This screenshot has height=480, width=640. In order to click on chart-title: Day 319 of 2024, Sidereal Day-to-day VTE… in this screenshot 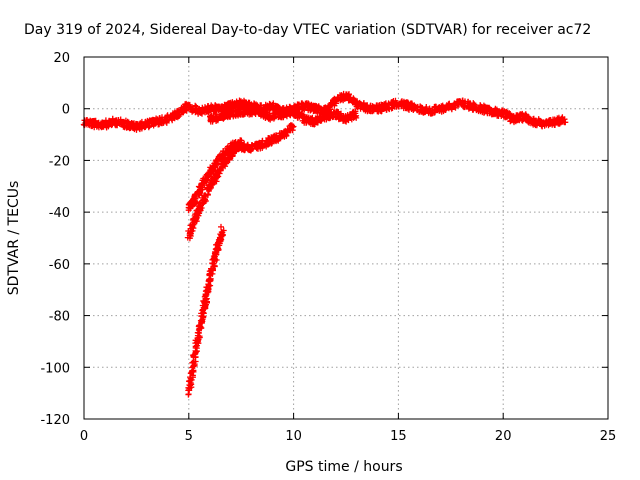, I will do `click(307, 30)`.